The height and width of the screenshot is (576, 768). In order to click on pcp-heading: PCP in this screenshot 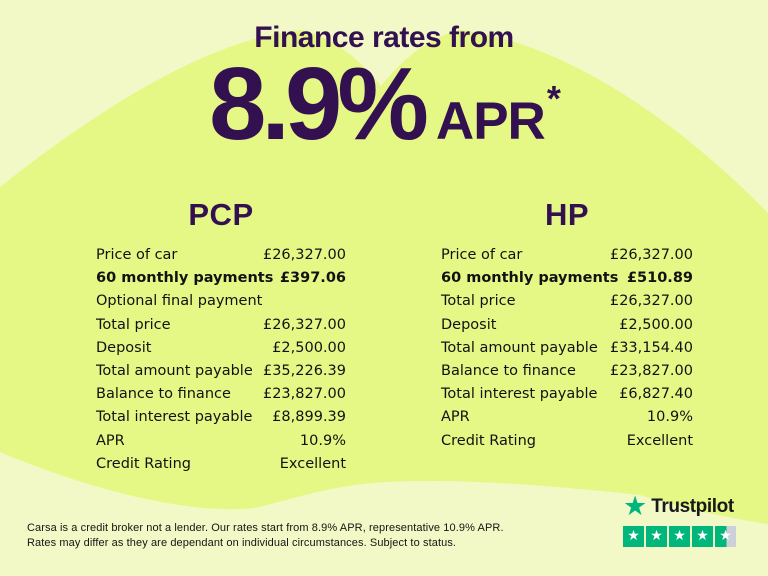, I will do `click(221, 214)`.